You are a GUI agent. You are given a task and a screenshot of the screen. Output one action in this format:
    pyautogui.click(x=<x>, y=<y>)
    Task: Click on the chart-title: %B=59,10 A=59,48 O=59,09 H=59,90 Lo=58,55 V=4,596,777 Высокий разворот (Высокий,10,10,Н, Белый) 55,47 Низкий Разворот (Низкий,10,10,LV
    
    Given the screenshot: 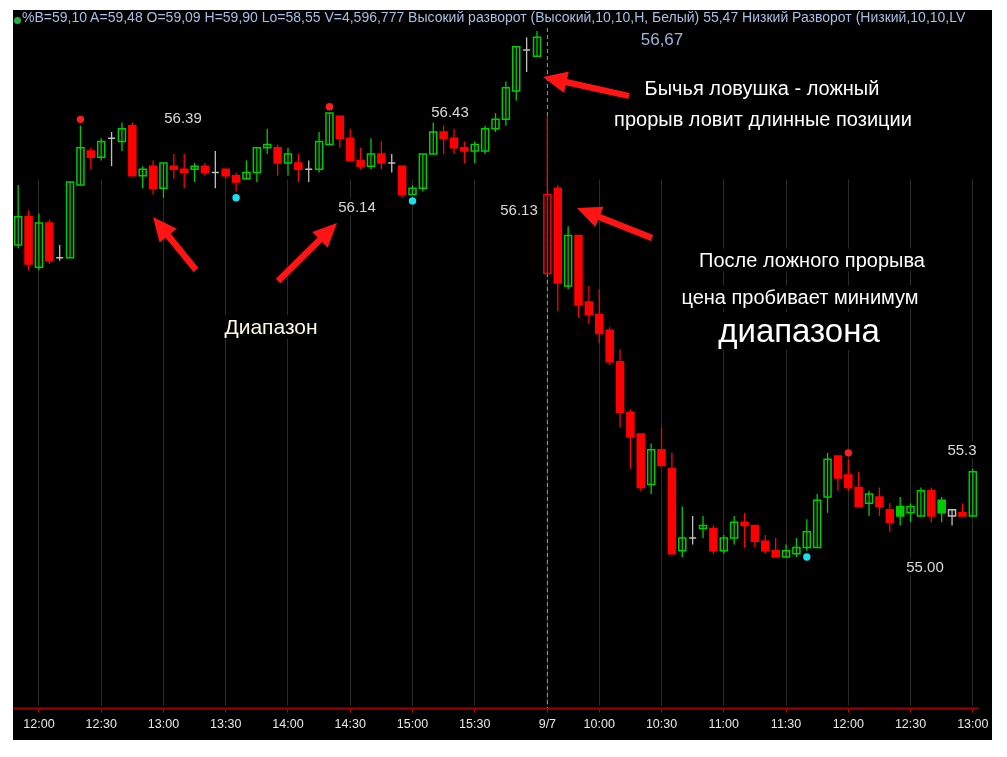 What is the action you would take?
    pyautogui.click(x=494, y=16)
    